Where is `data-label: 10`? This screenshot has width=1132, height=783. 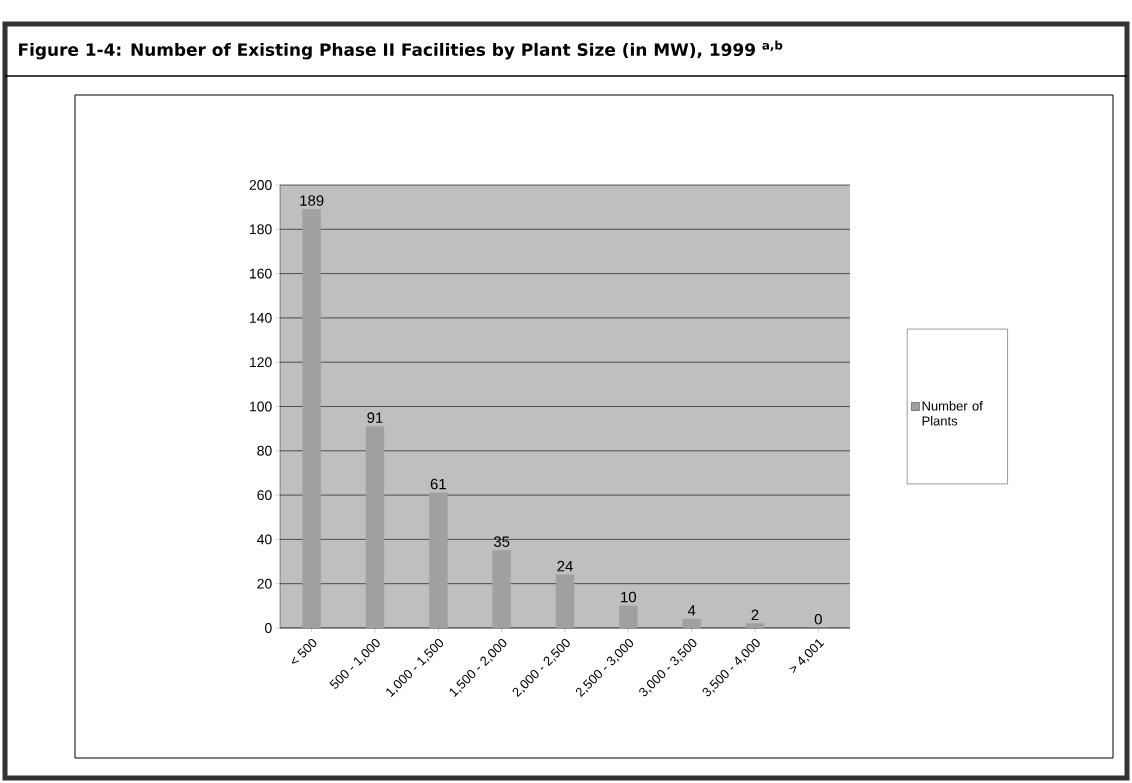 data-label: 10 is located at coordinates (629, 597).